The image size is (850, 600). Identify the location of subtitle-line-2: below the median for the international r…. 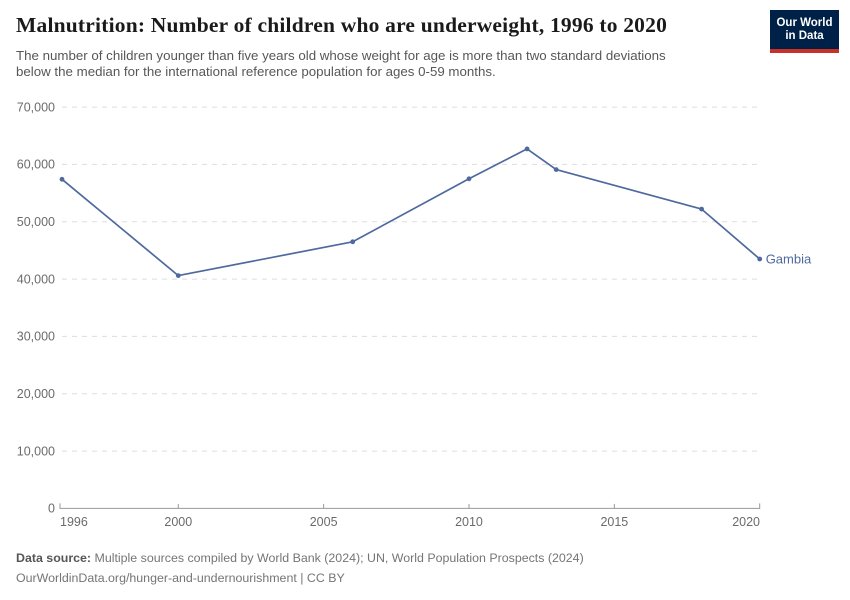
(256, 71).